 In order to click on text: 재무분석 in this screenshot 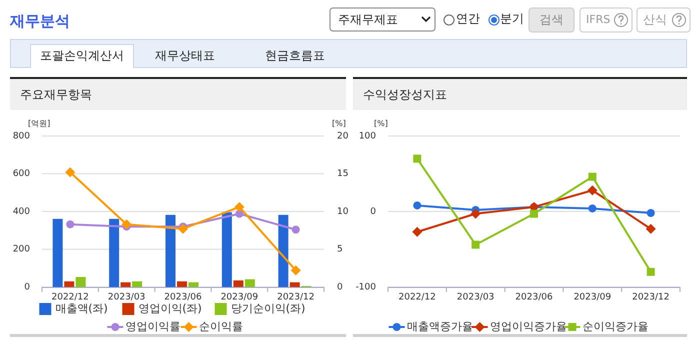, I will do `click(39, 21)`.